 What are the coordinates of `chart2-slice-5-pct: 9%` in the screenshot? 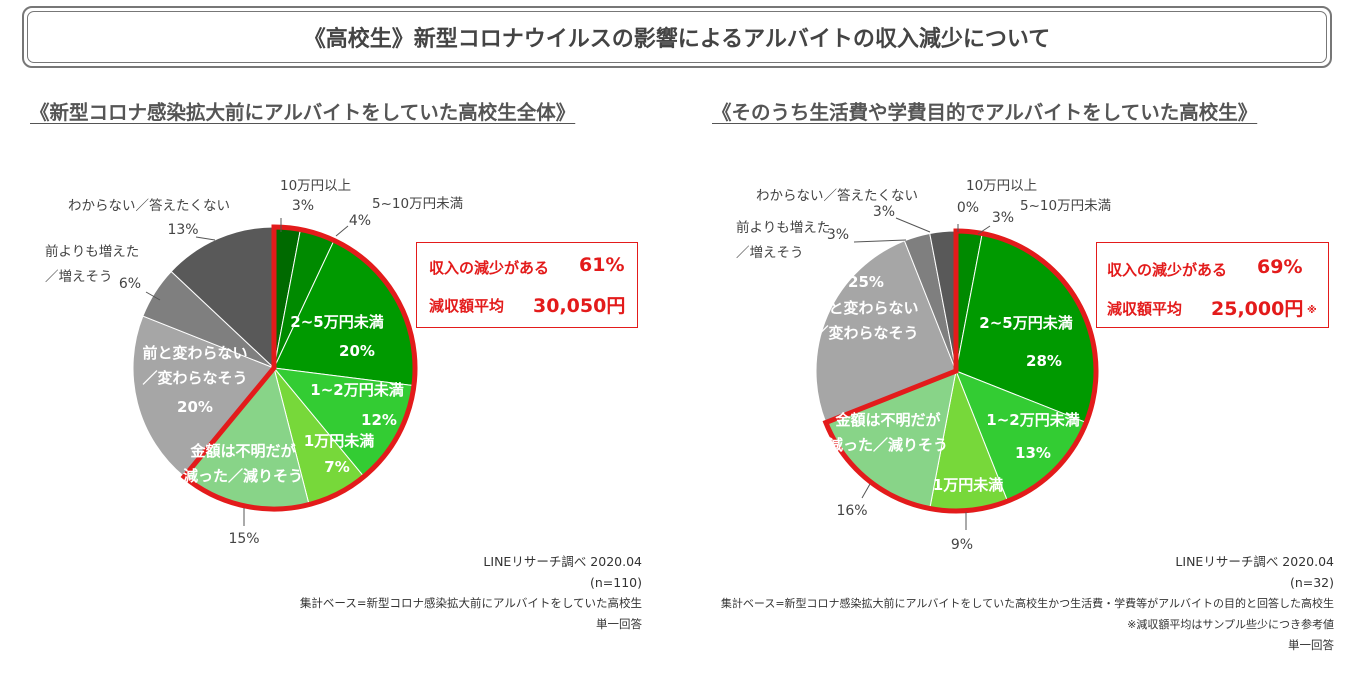 It's located at (962, 545).